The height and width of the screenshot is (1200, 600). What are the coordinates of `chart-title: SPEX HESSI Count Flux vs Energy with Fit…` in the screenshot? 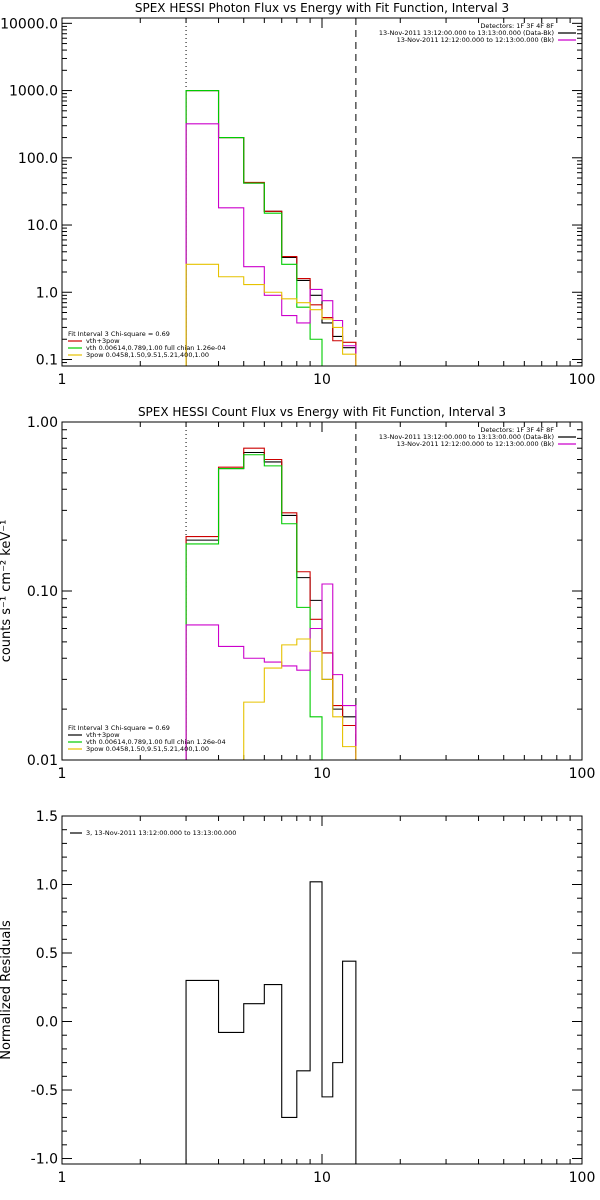 It's located at (322, 412).